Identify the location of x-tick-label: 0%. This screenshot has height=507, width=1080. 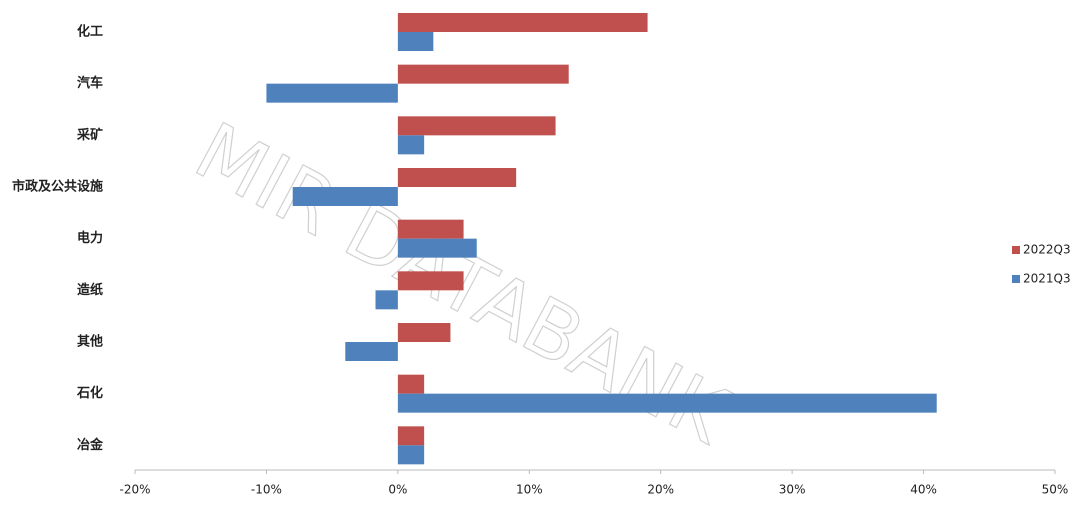
(397, 490).